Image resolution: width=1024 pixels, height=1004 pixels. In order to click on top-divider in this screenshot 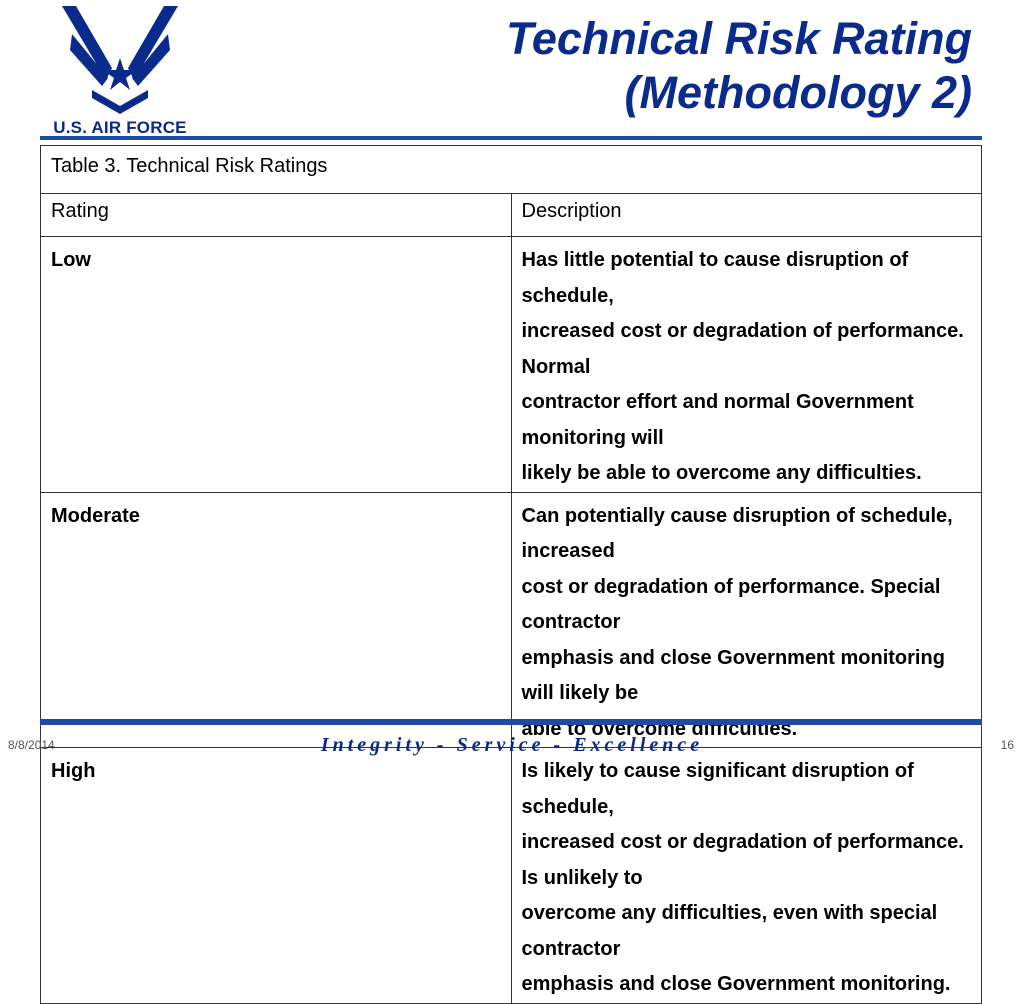, I will do `click(511, 138)`.